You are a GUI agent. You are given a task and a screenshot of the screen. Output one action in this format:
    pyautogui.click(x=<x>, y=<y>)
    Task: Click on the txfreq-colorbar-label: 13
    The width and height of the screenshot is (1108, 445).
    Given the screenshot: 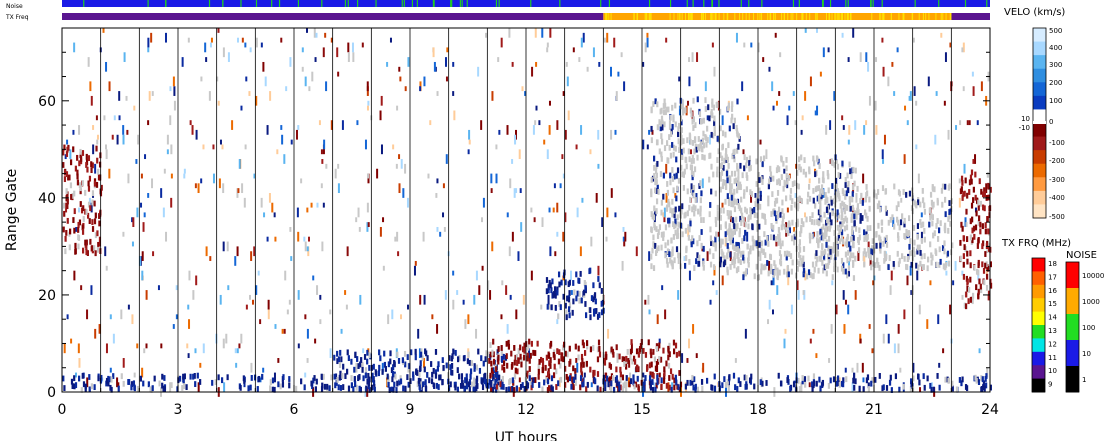 What is the action you would take?
    pyautogui.click(x=1052, y=331)
    